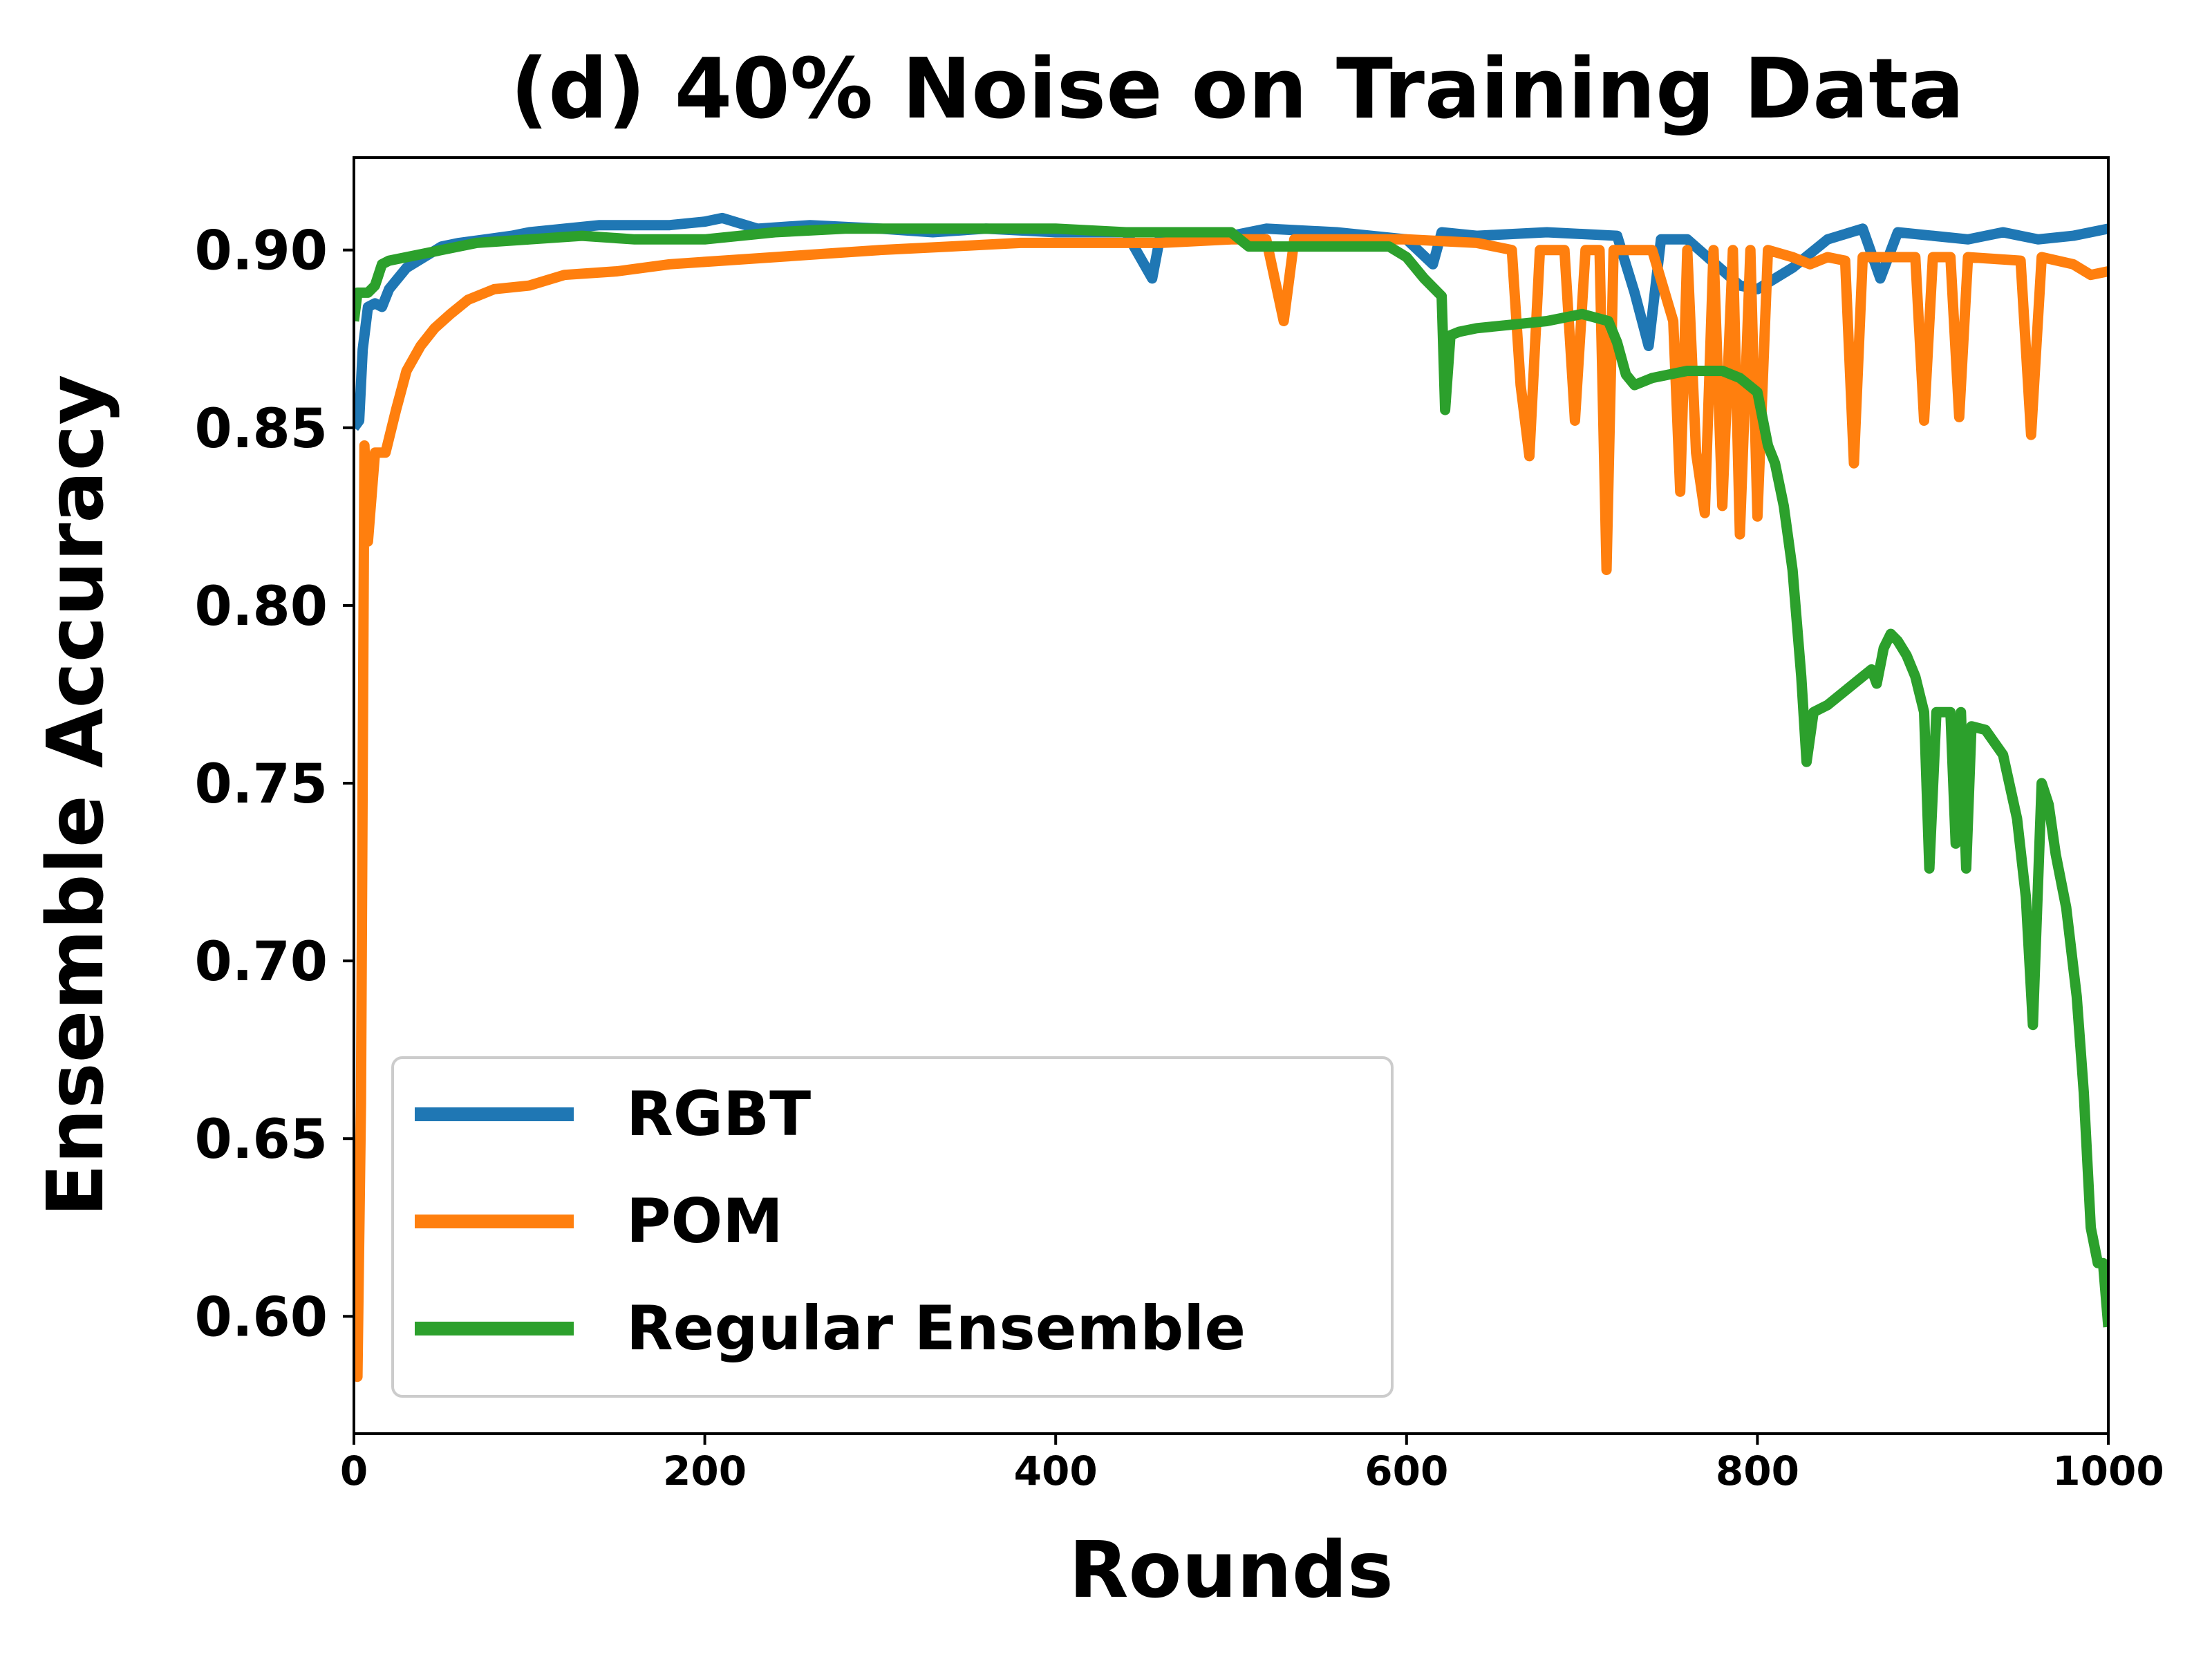 The width and height of the screenshot is (2212, 1659). Describe the element at coordinates (936, 1328) in the screenshot. I see `legend-label-regular-ensemble: Regular Ensemble` at that location.